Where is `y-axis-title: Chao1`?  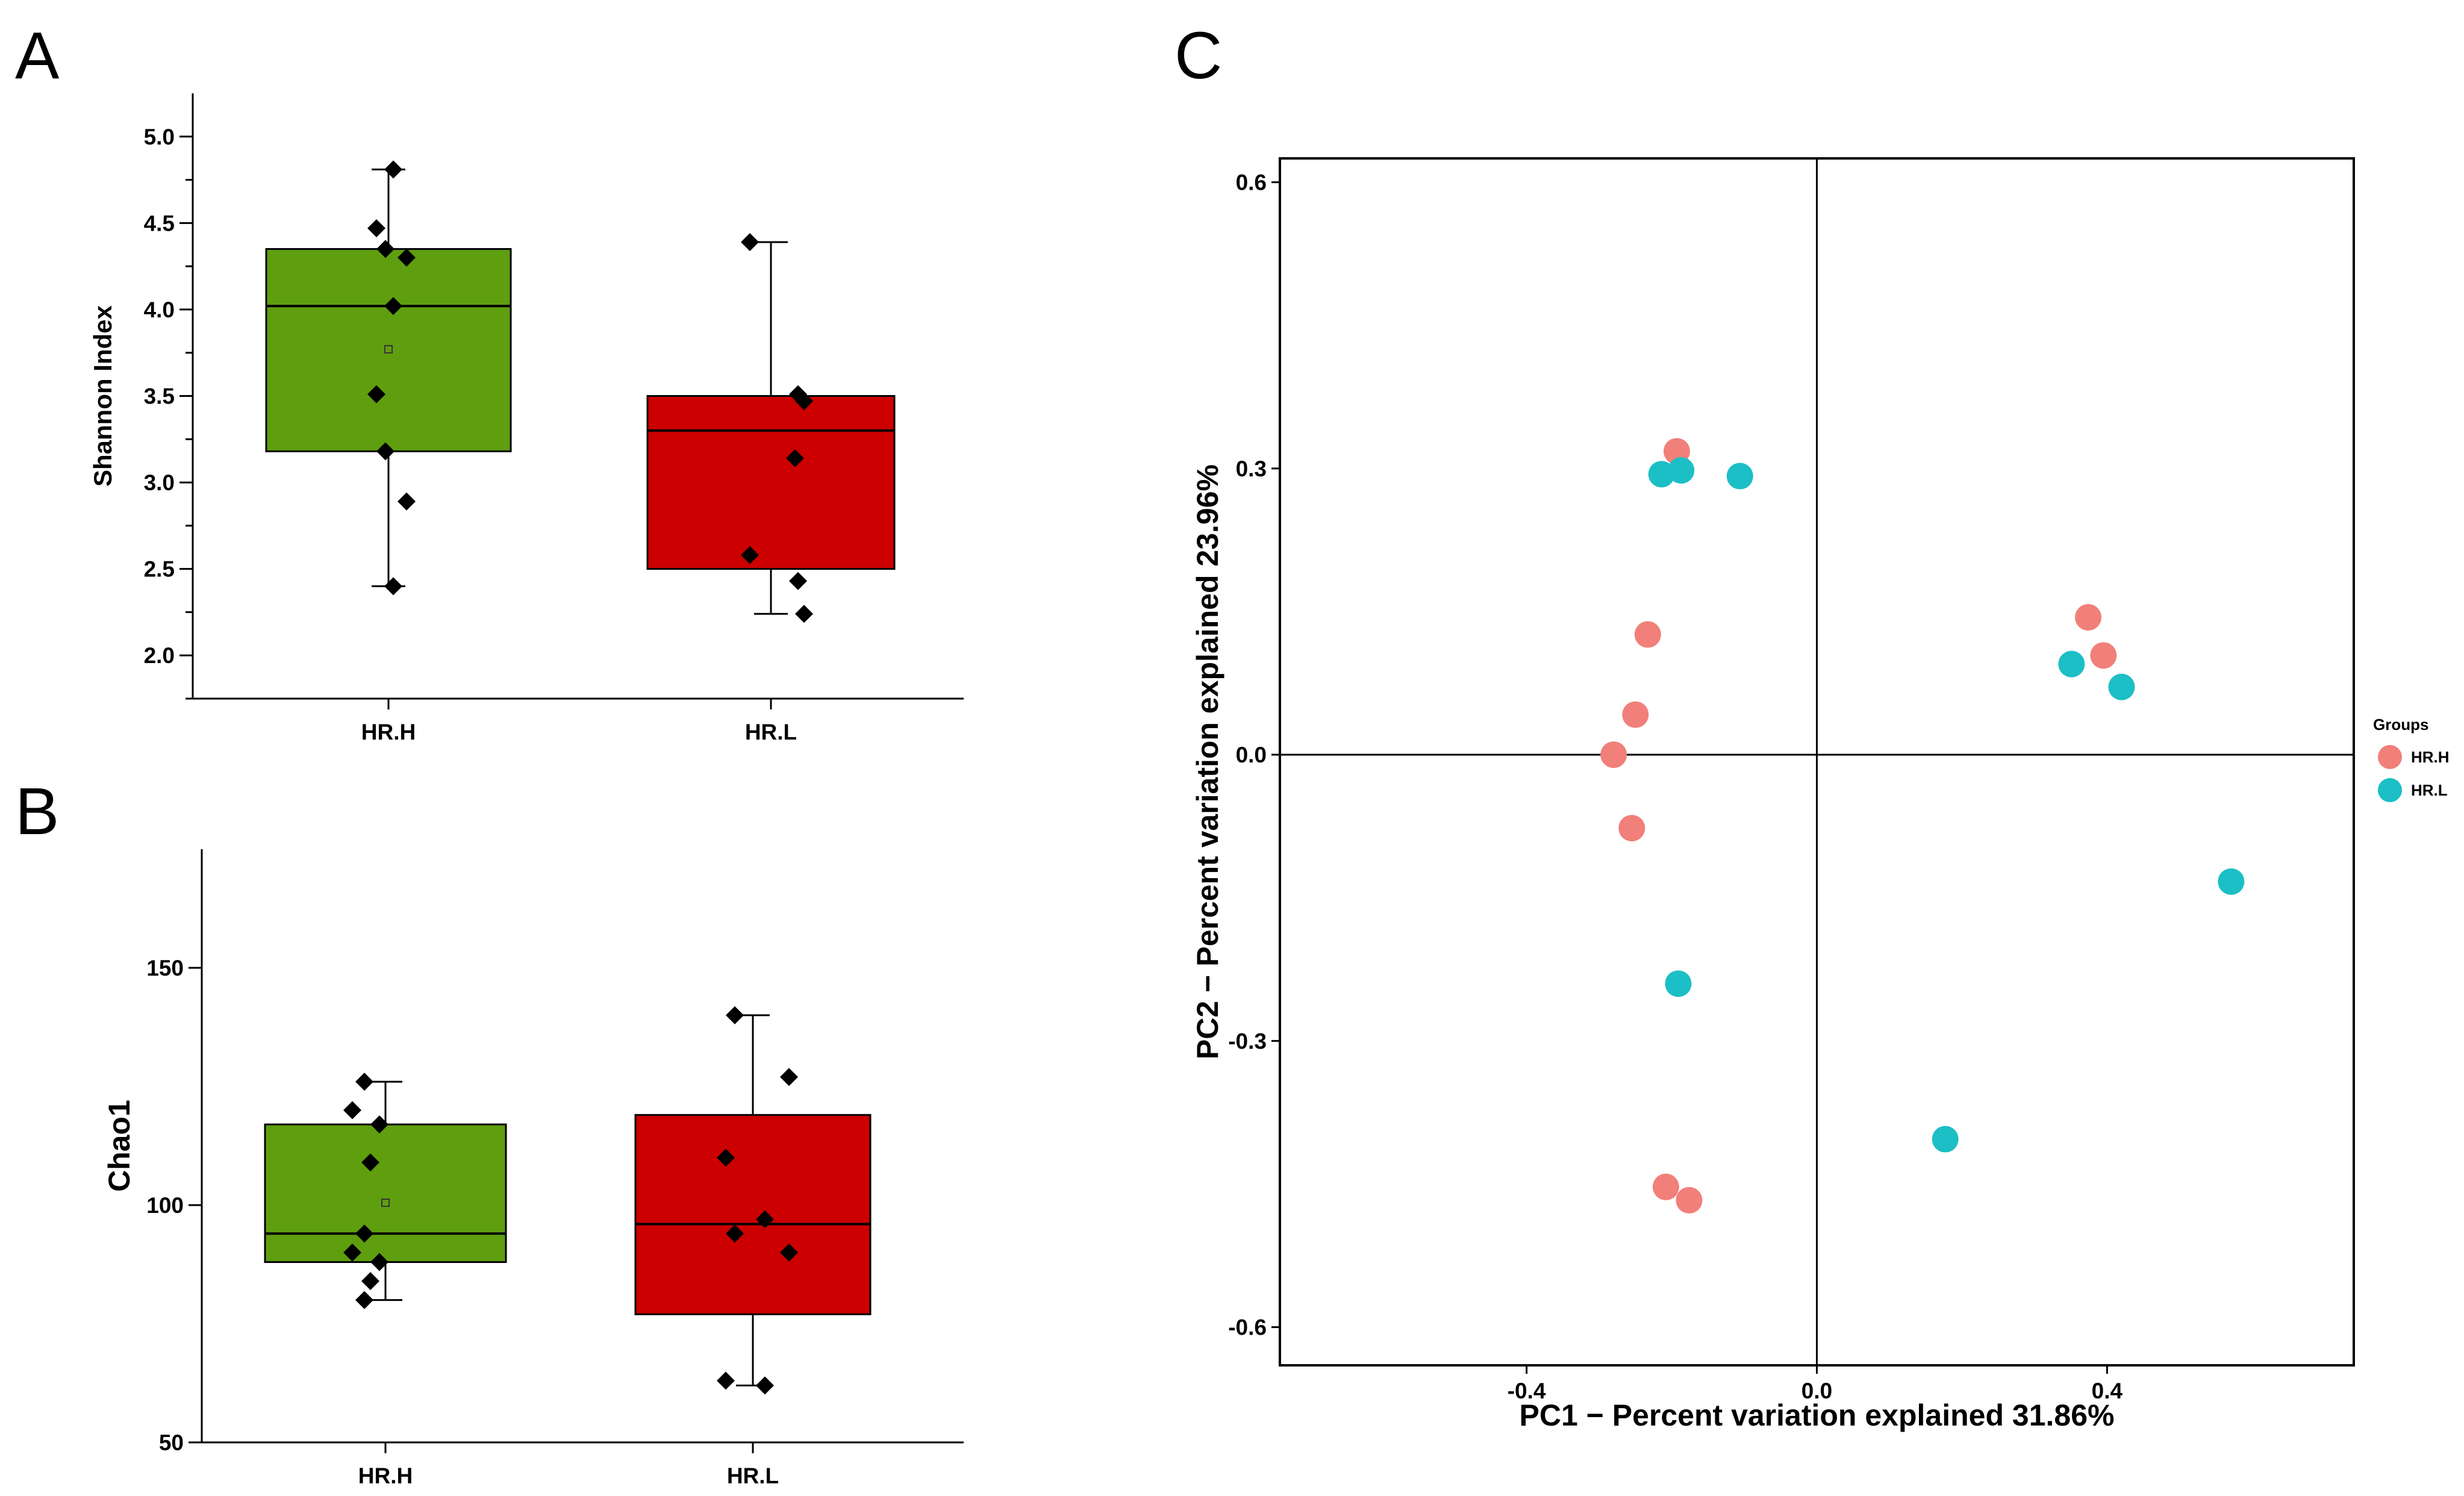
y-axis-title: Chao1 is located at coordinates (119, 1146).